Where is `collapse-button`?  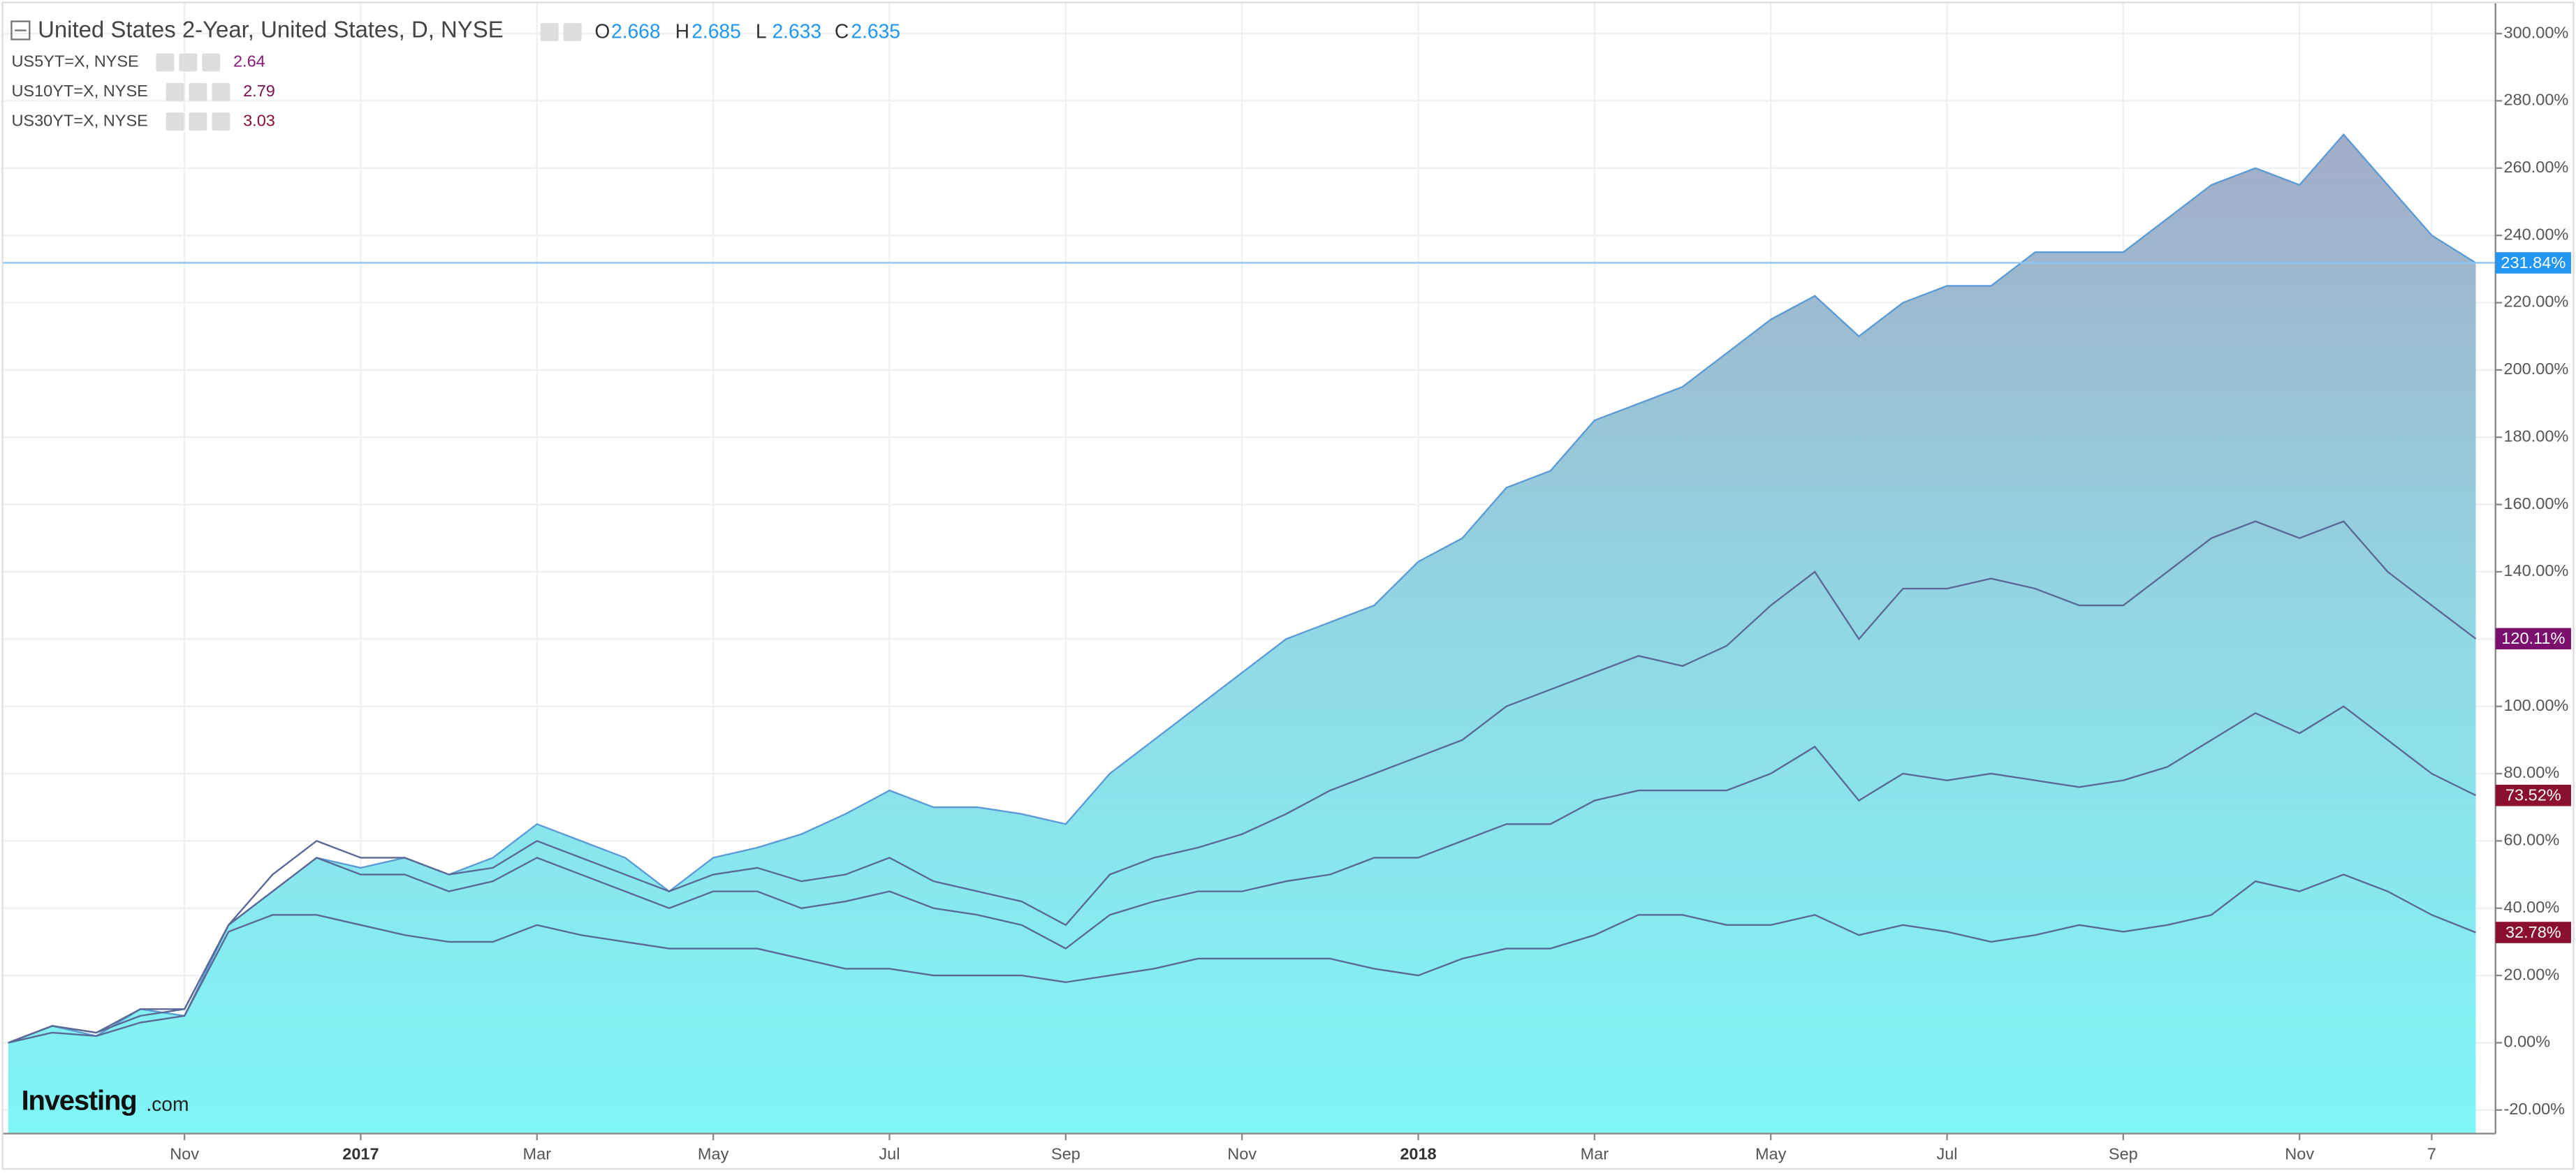 collapse-button is located at coordinates (20, 30).